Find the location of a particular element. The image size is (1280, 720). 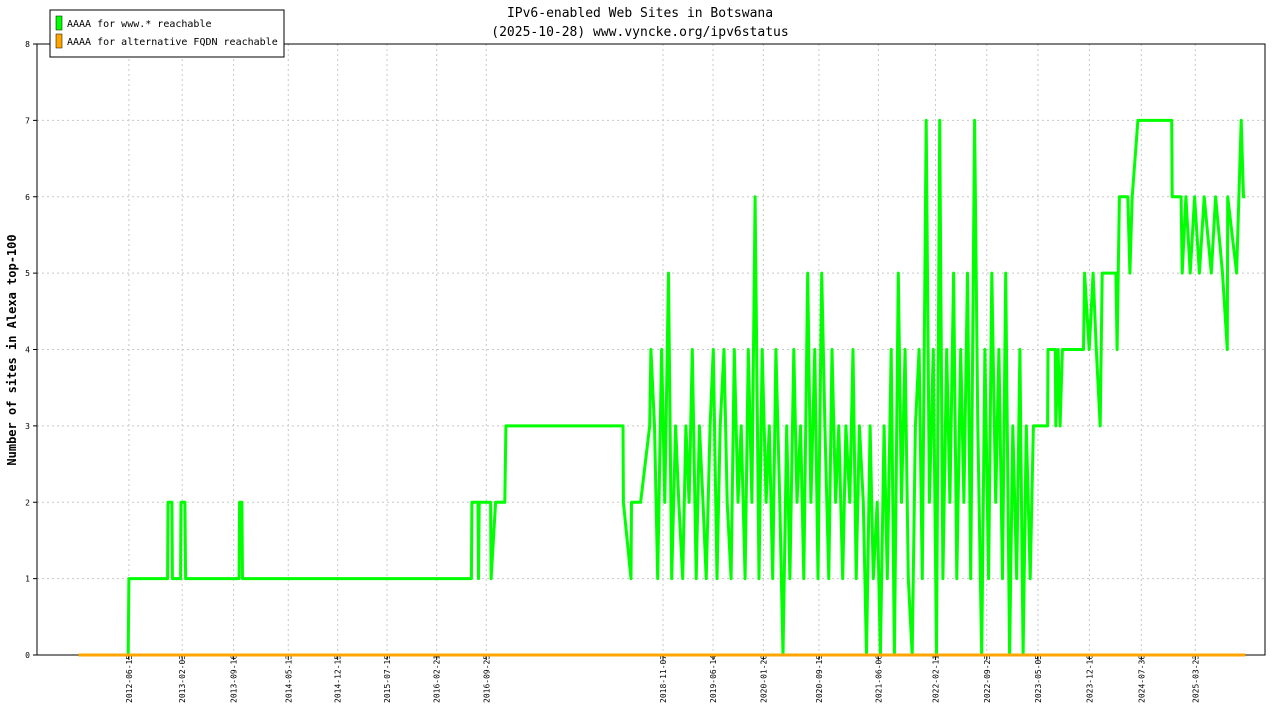

x-tick-label: 2013-09-16 is located at coordinates (234, 679).